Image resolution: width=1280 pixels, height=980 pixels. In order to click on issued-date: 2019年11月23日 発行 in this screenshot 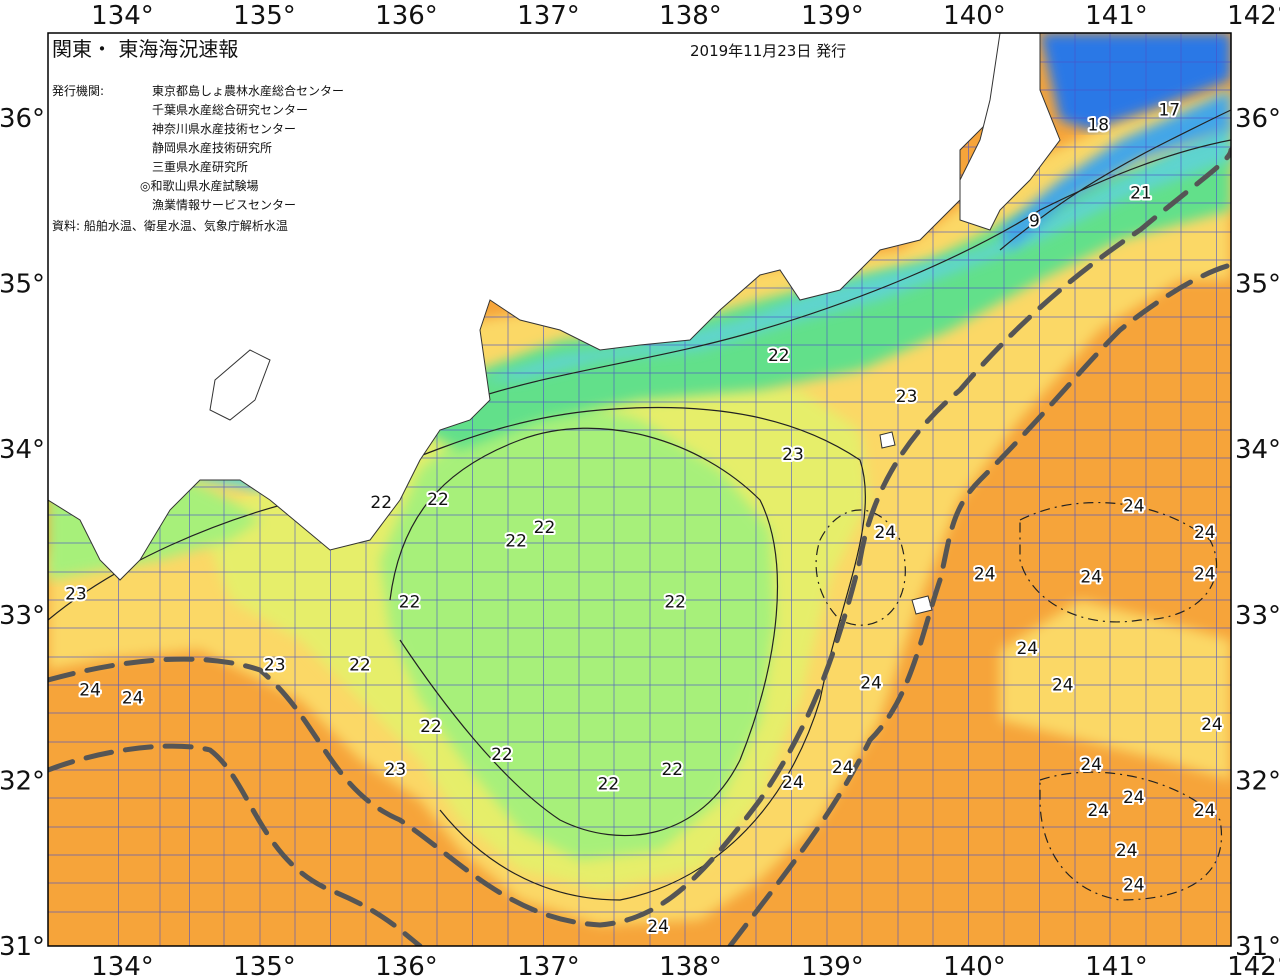, I will do `click(768, 51)`.